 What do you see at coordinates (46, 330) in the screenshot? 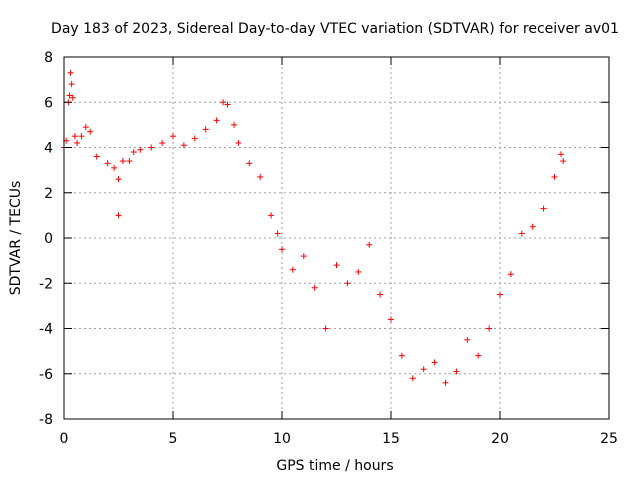
I see `y-tick-label: -4` at bounding box center [46, 330].